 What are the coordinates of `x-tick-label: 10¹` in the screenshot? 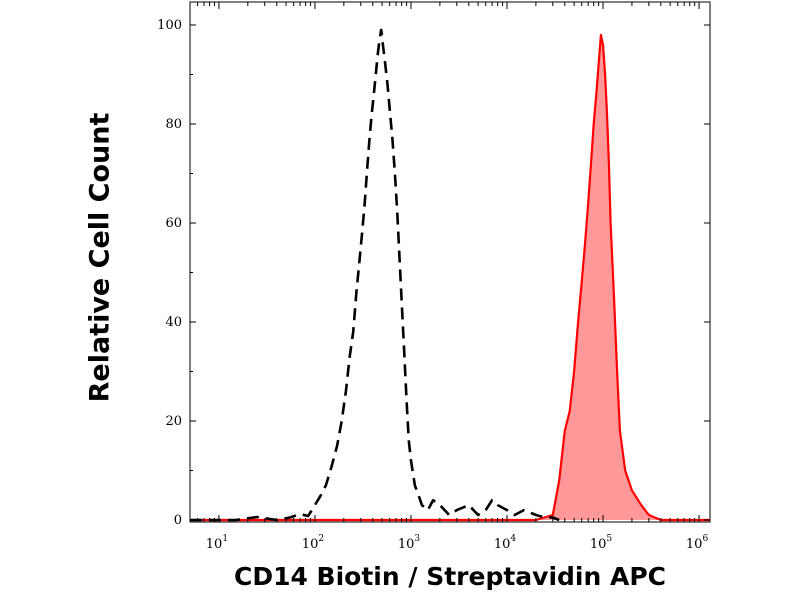 It's located at (217, 543).